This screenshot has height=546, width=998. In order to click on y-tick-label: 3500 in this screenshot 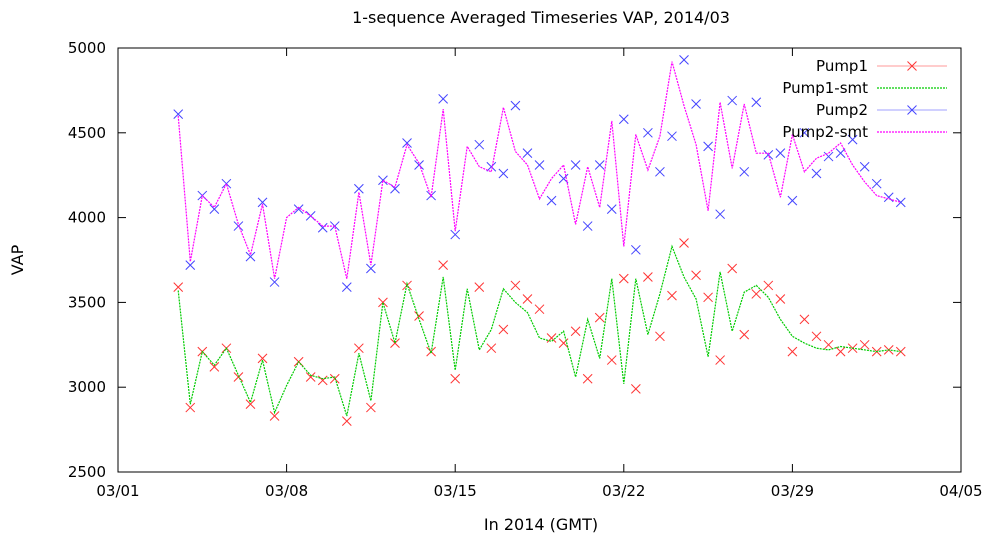, I will do `click(87, 302)`.